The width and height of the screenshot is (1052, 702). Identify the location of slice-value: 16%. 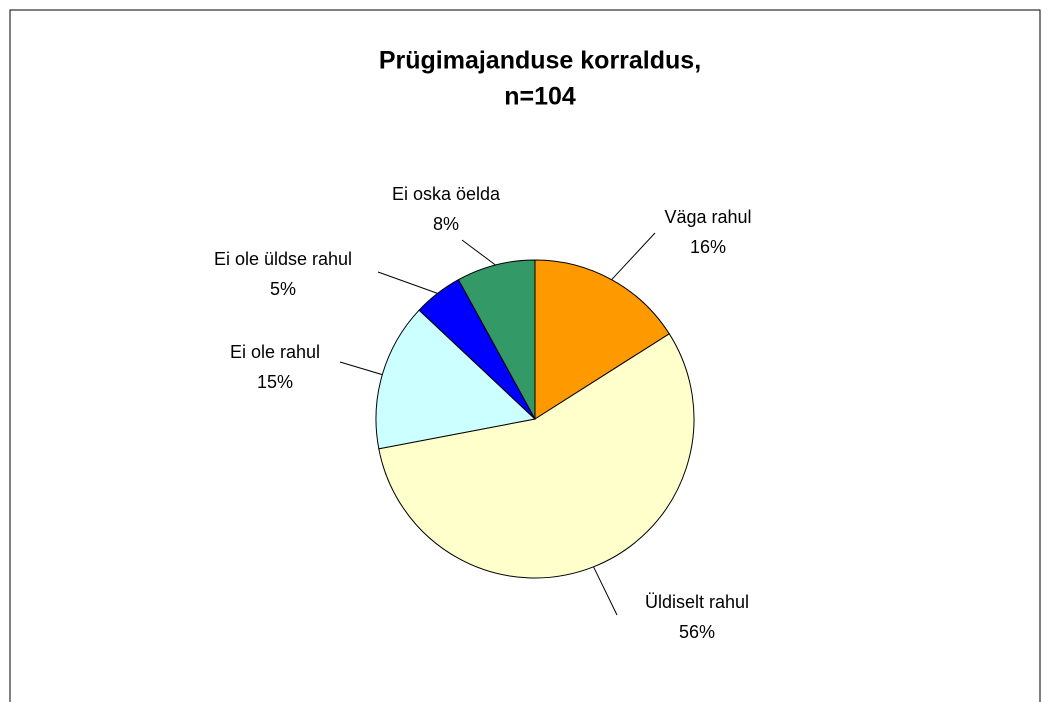
(708, 247).